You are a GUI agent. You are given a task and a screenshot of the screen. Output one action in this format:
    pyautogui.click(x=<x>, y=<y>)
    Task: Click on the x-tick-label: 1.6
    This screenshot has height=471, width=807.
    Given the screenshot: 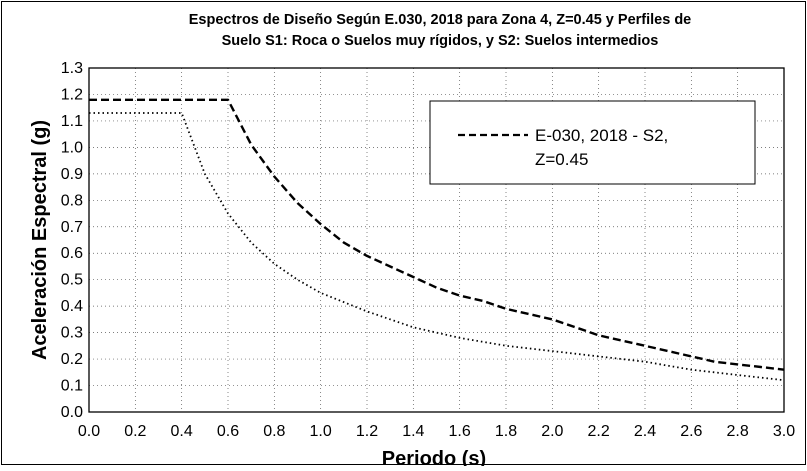 What is the action you would take?
    pyautogui.click(x=460, y=431)
    